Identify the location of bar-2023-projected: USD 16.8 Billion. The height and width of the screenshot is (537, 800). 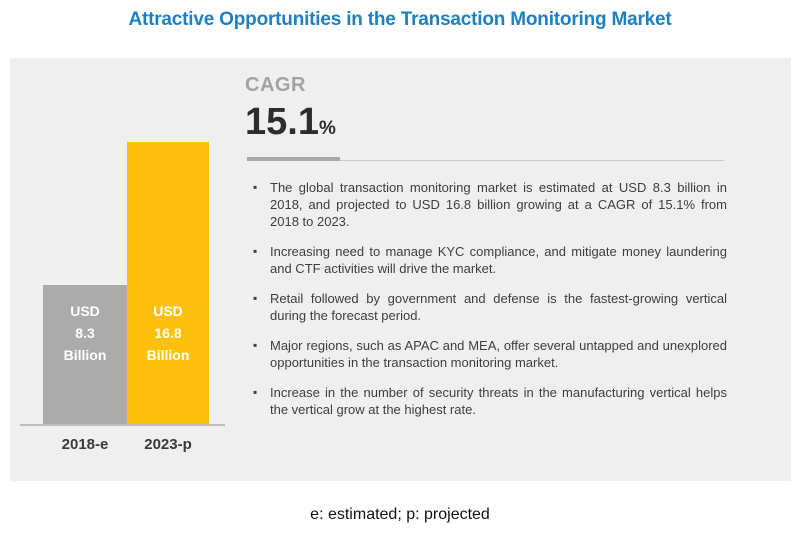
(168, 283).